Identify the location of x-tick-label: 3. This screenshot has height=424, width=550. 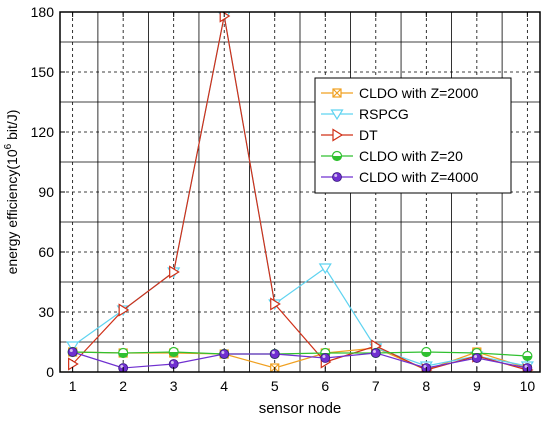
(174, 386).